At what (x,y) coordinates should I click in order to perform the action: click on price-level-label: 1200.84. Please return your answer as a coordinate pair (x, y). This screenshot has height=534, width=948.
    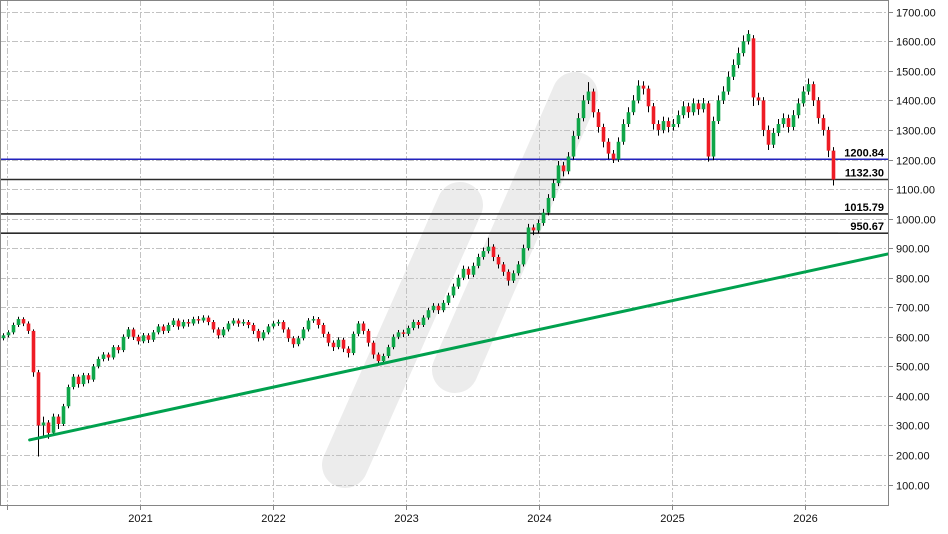
    Looking at the image, I should click on (864, 153).